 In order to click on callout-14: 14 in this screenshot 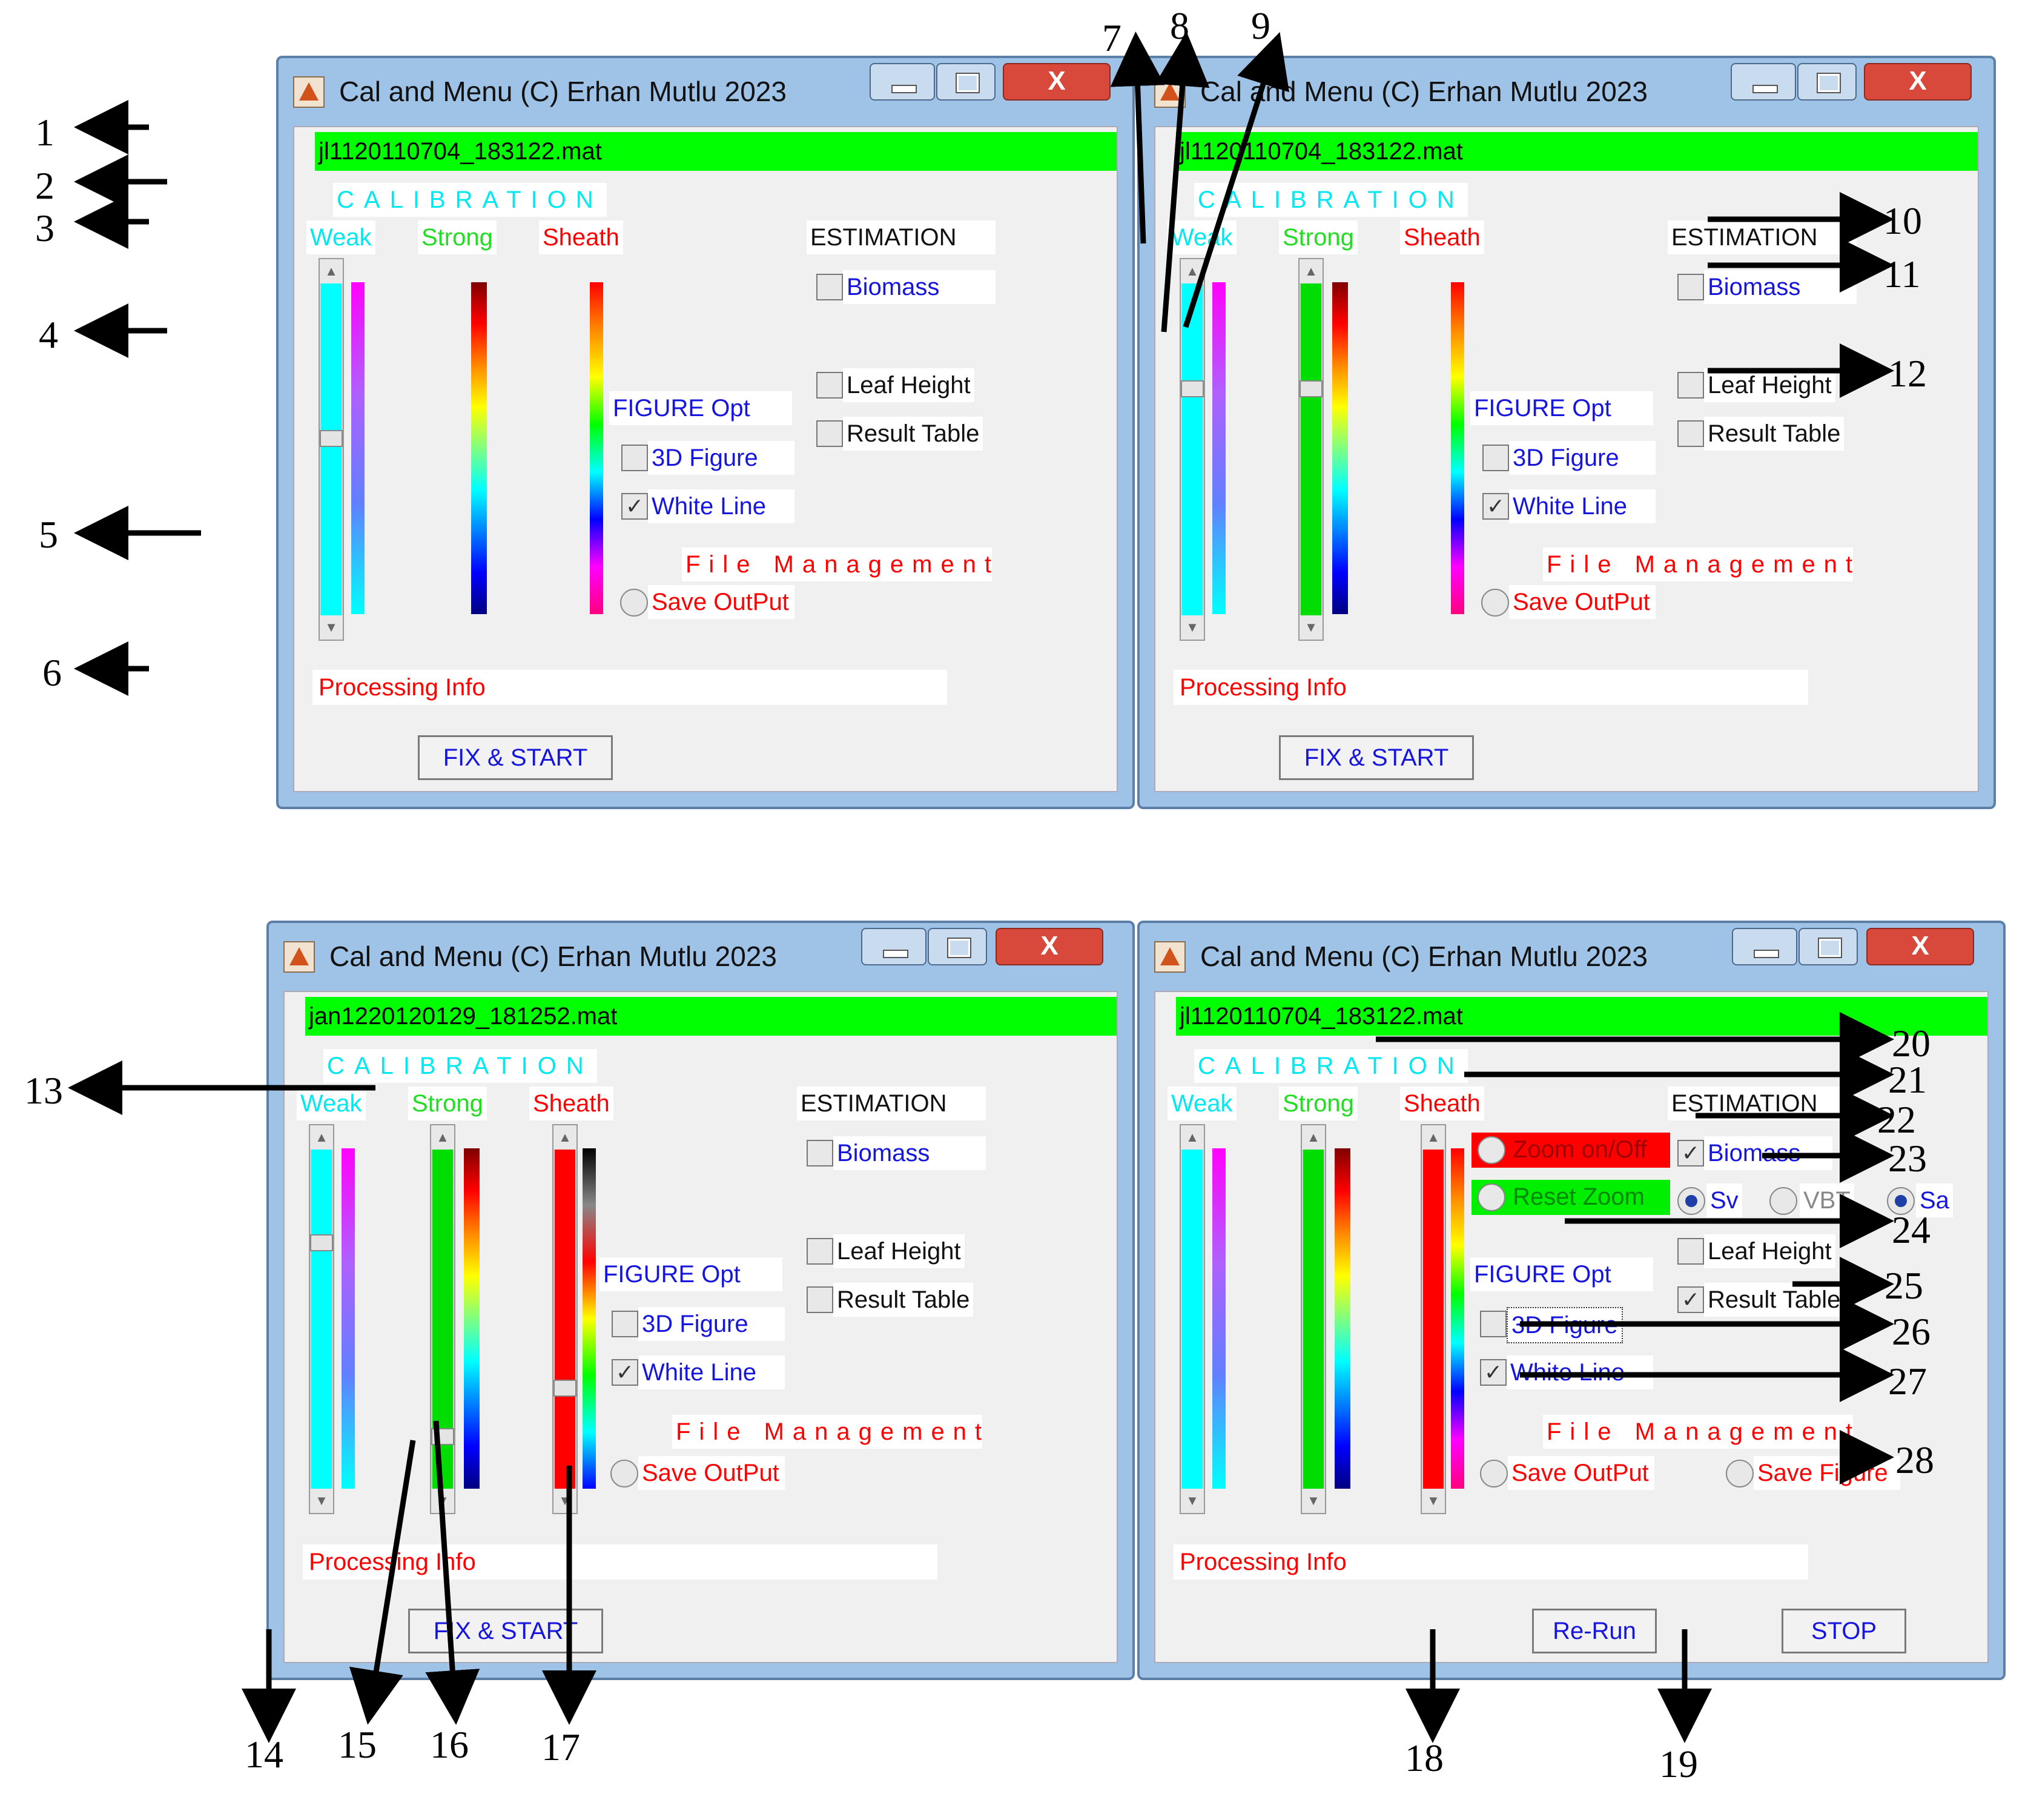, I will do `click(264, 1754)`.